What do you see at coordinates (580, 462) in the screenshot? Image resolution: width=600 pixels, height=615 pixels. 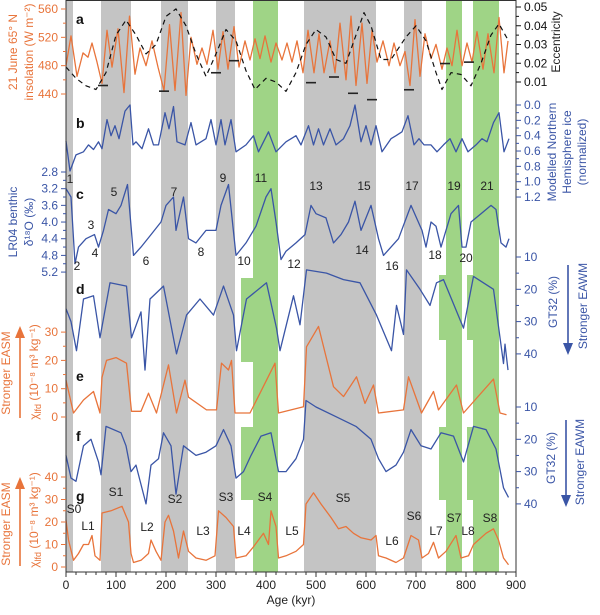 I see `eawm-f-arrow-label: Stronger EAWM` at bounding box center [580, 462].